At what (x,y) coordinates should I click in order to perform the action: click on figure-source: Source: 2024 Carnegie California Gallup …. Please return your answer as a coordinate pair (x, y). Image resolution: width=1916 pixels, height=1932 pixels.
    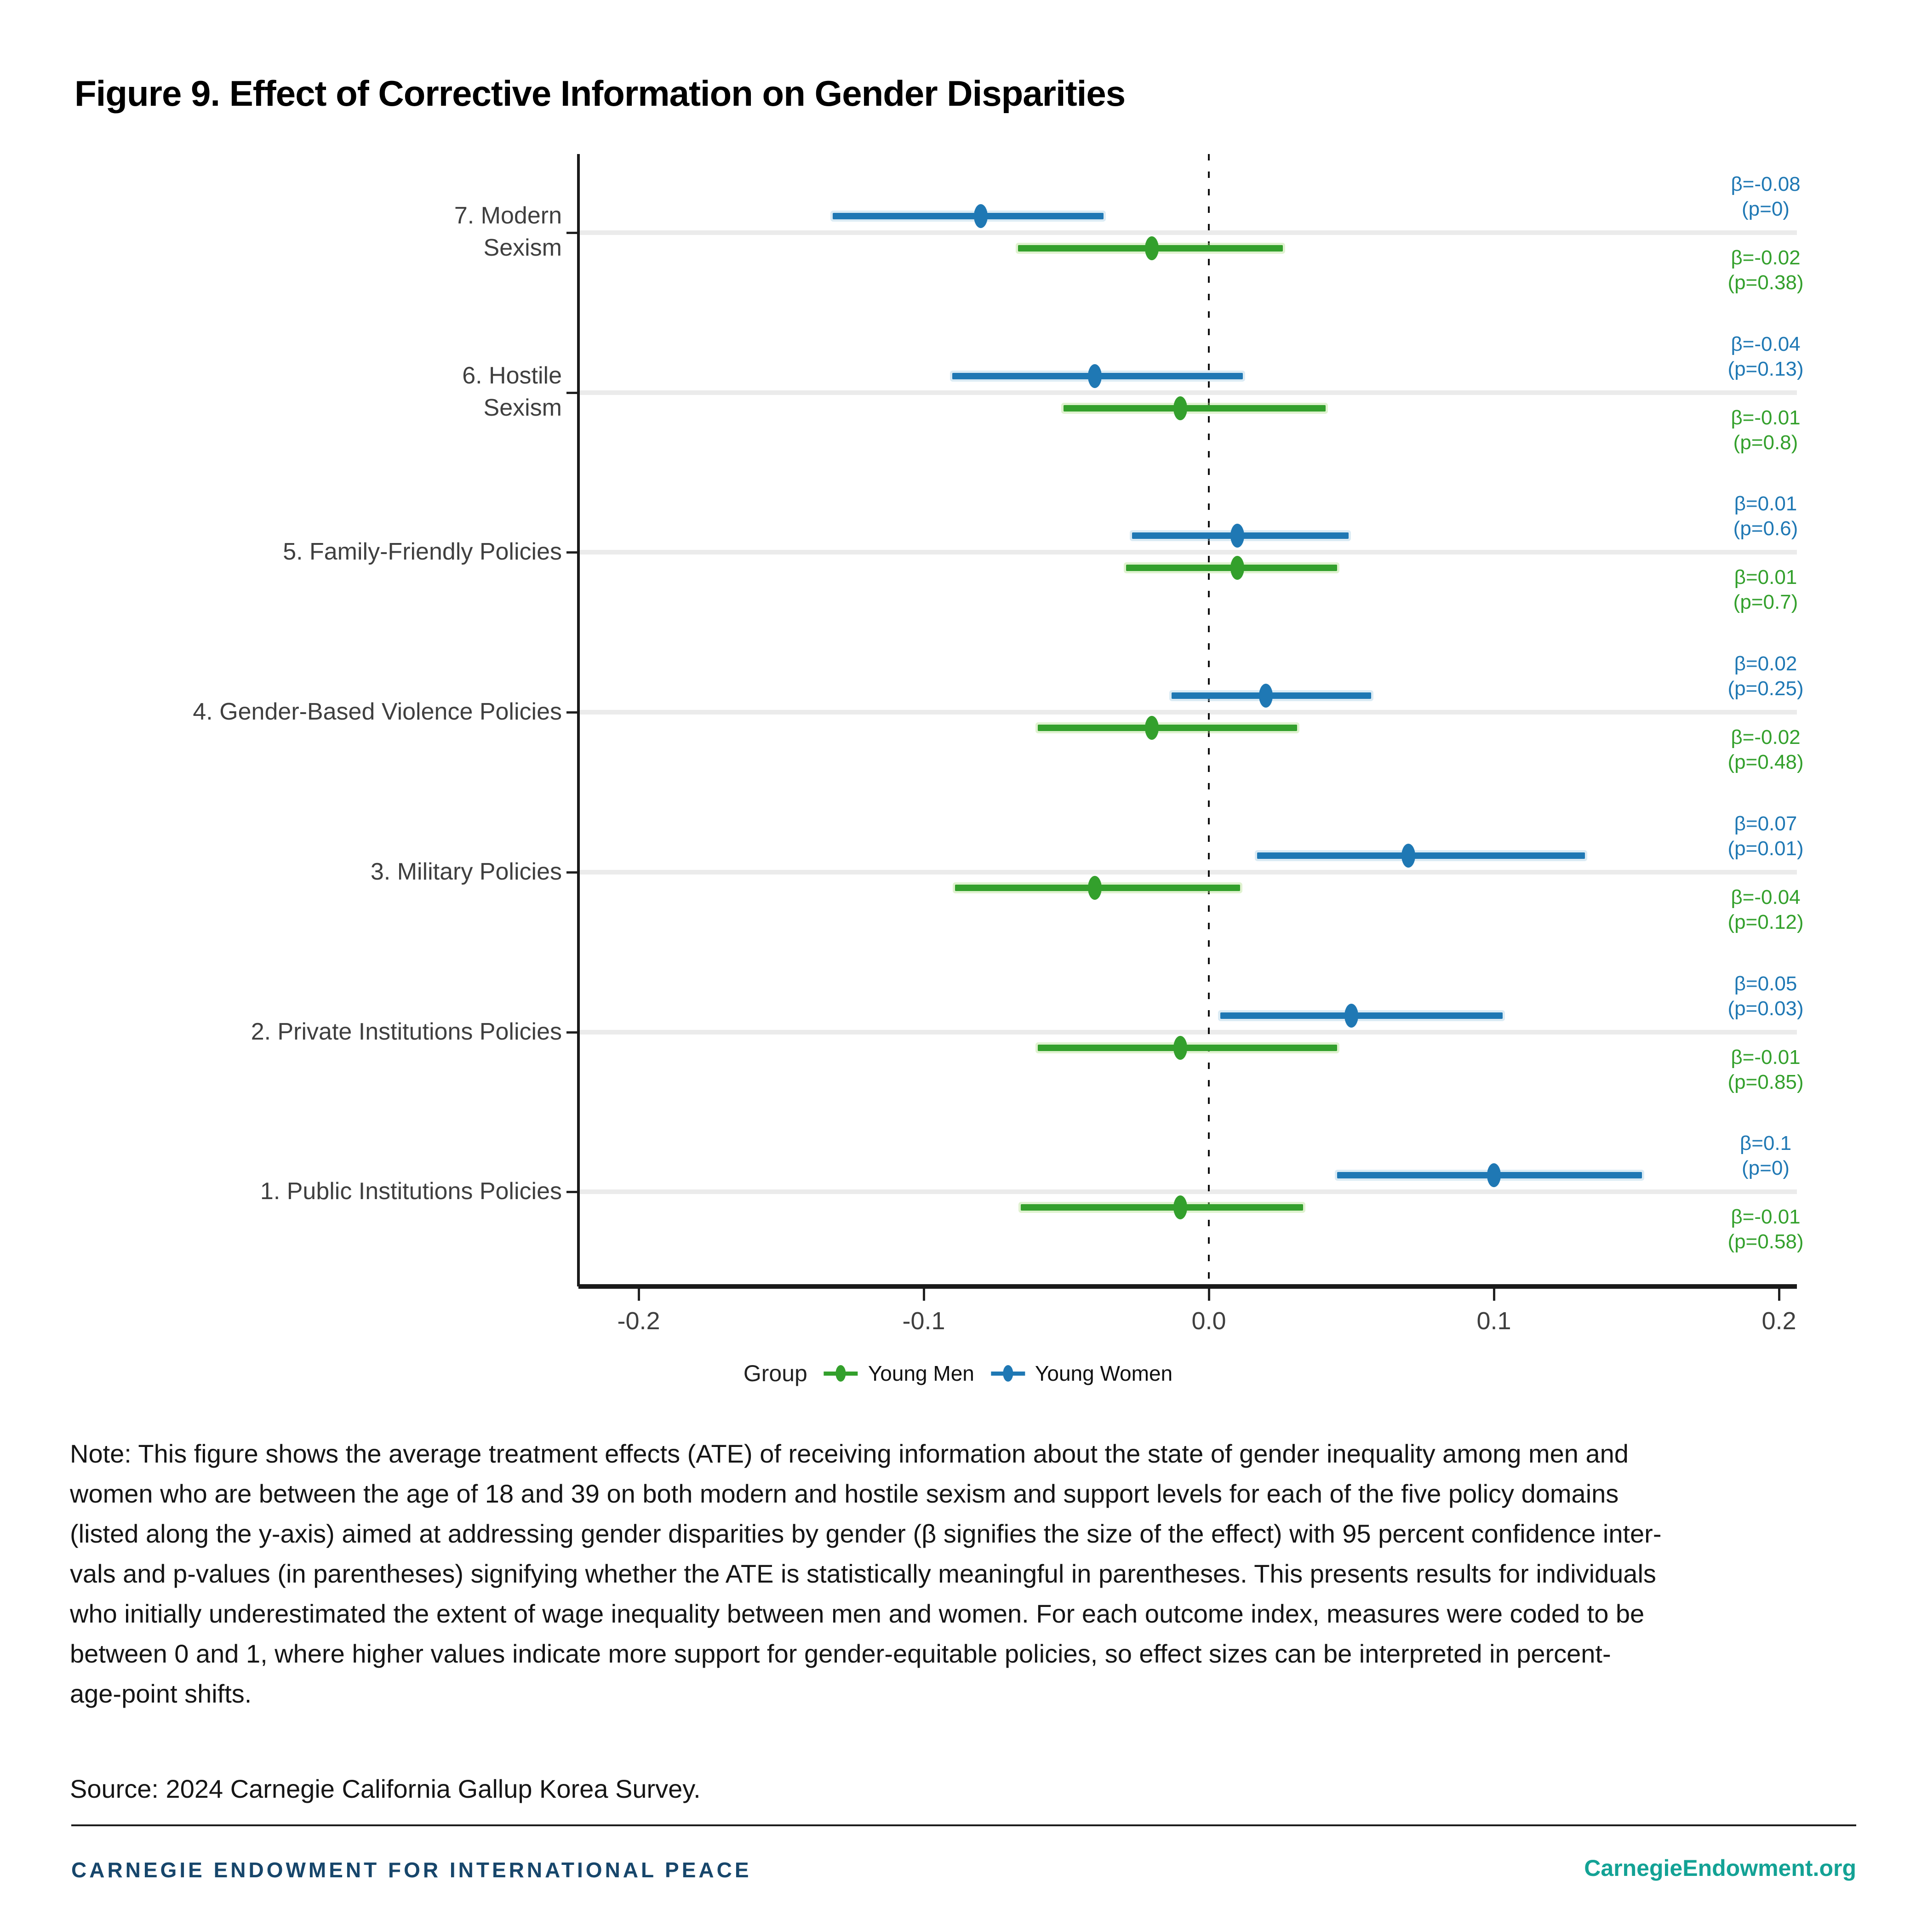
    Looking at the image, I should click on (385, 1788).